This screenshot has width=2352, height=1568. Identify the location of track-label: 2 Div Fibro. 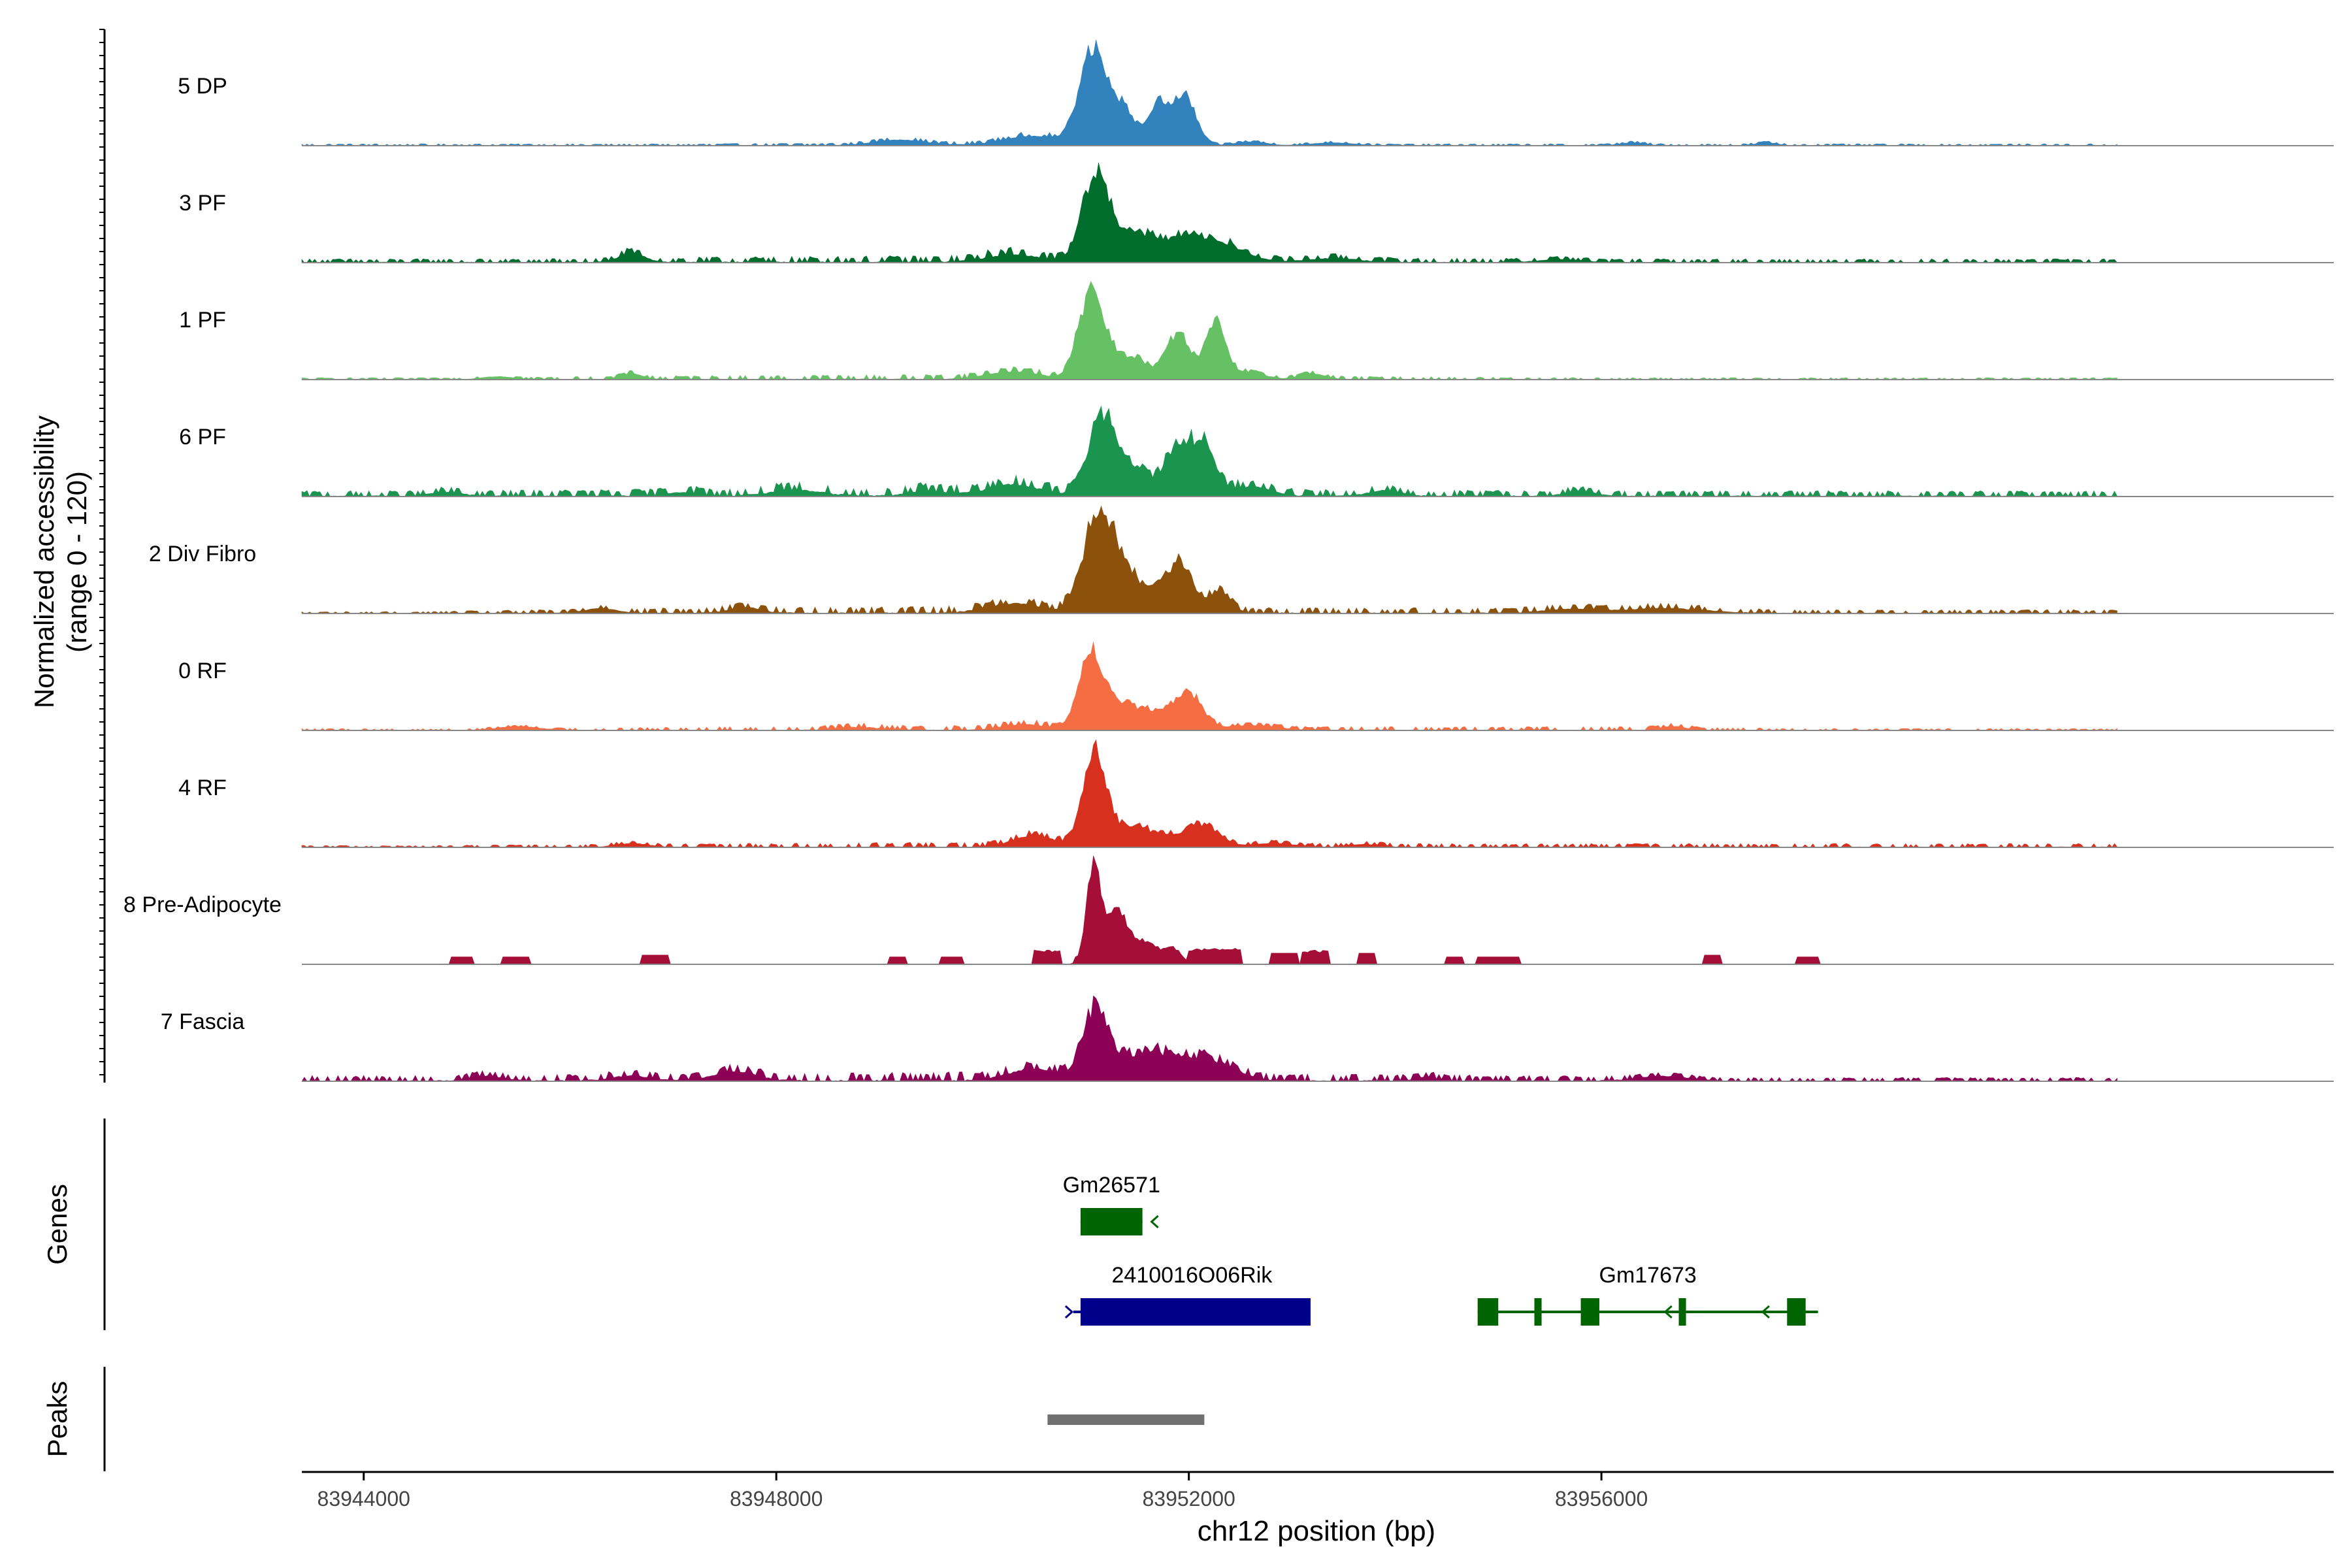
(202, 554).